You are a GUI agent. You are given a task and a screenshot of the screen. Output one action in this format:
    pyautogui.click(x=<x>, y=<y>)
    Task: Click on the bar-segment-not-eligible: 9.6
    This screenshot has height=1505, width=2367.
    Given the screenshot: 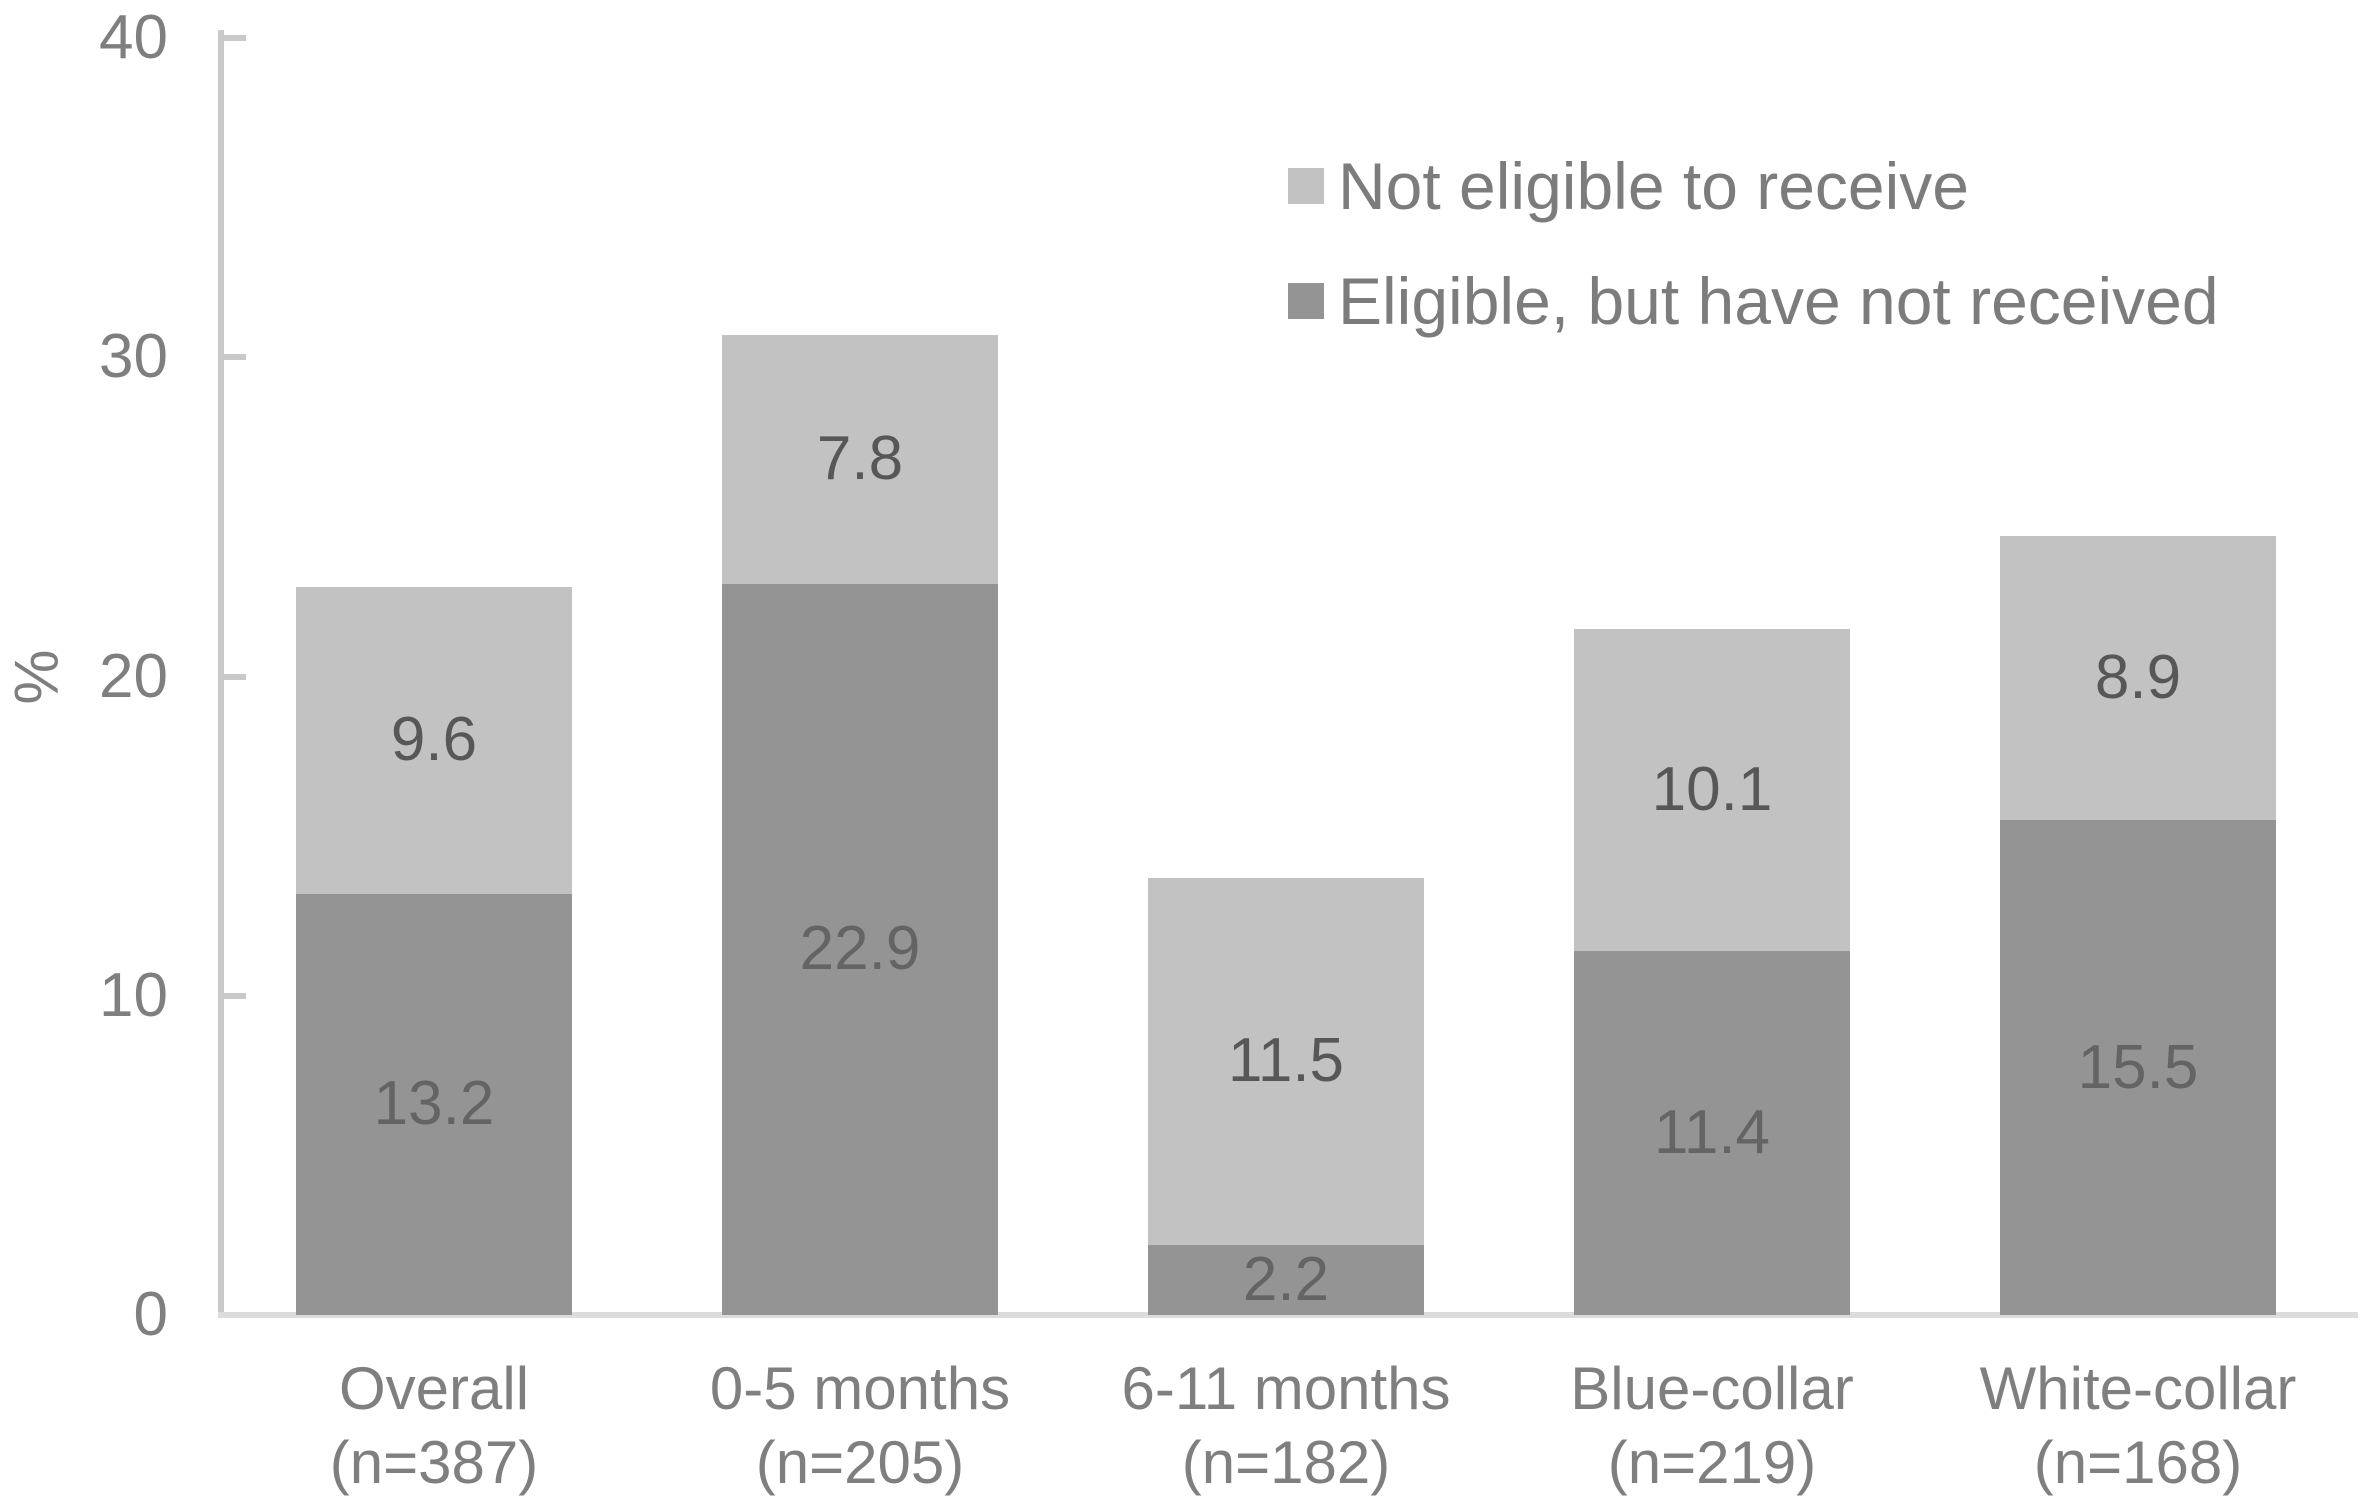 What is the action you would take?
    pyautogui.click(x=434, y=740)
    